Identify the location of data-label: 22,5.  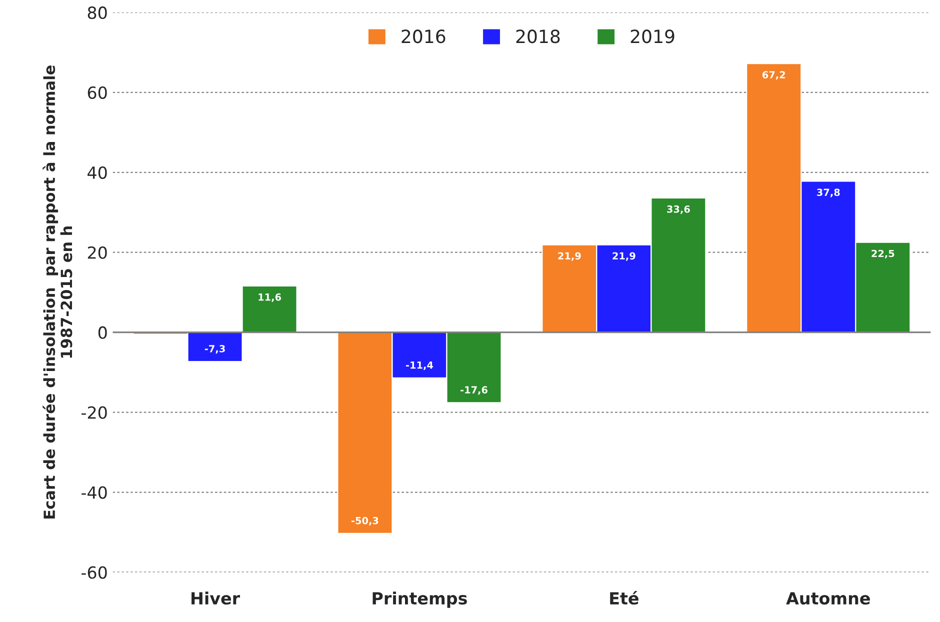
(883, 254).